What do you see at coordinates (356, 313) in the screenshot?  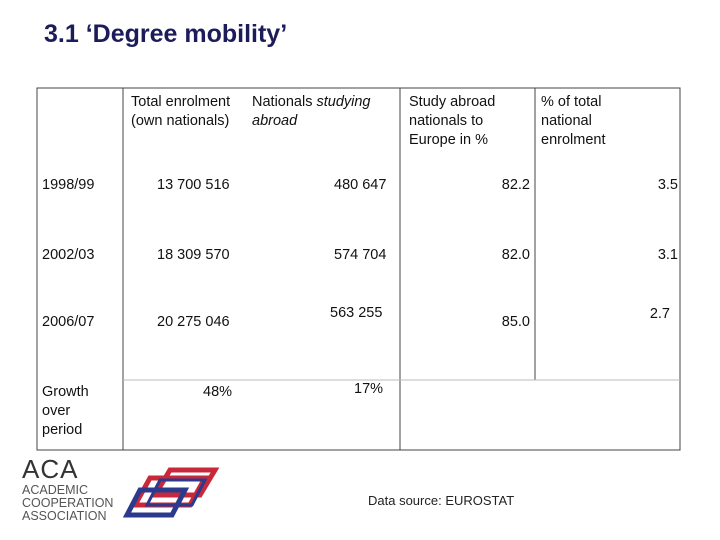 I see `cell: 563 255` at bounding box center [356, 313].